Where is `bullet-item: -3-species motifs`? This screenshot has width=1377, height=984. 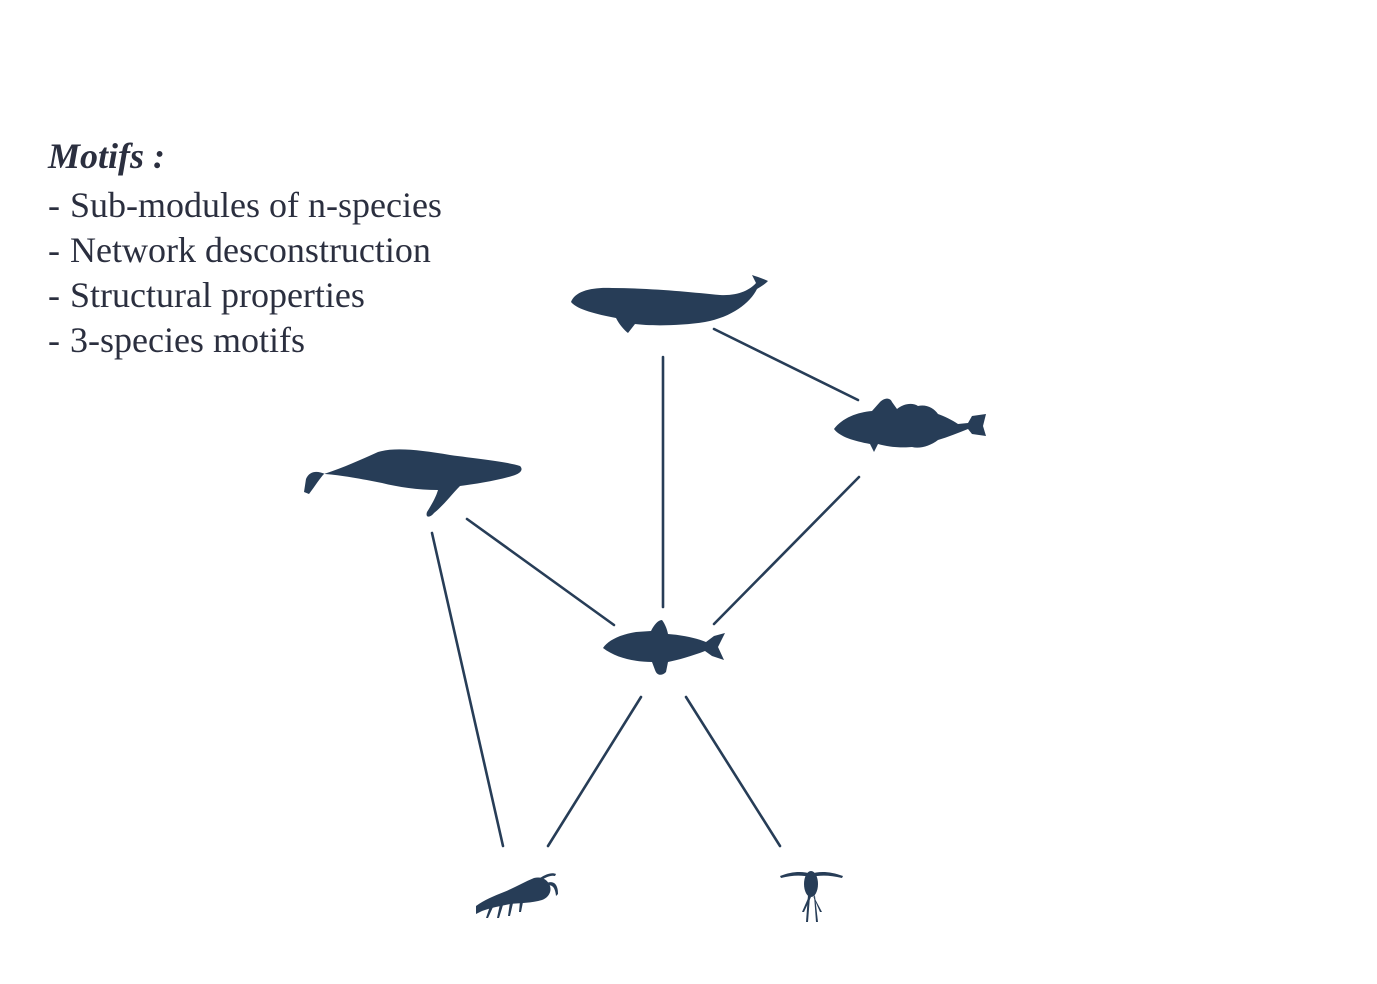
bullet-item: -3-species motifs is located at coordinates (176, 340).